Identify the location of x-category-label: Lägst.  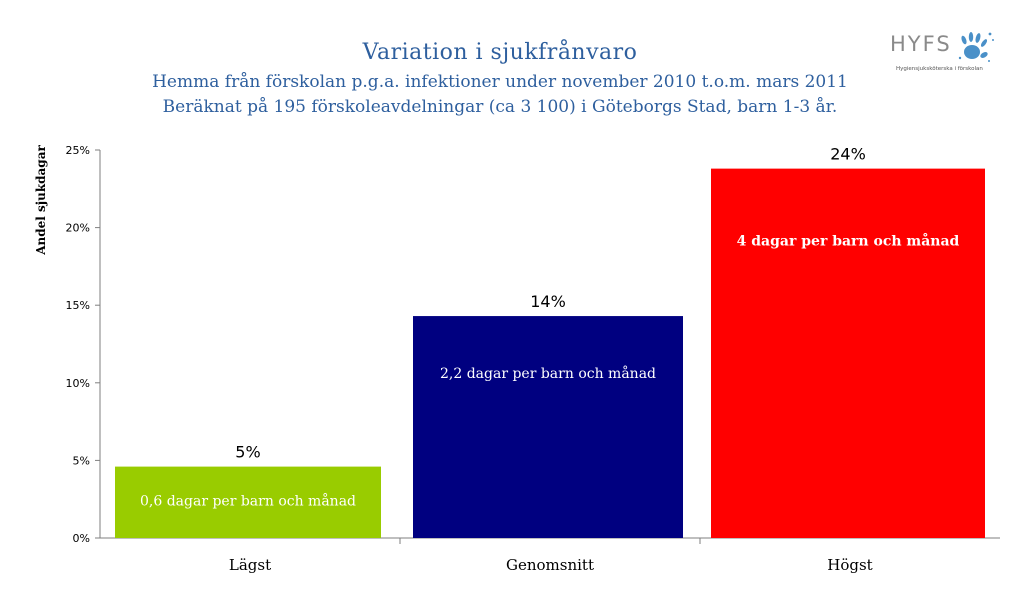
(250, 565).